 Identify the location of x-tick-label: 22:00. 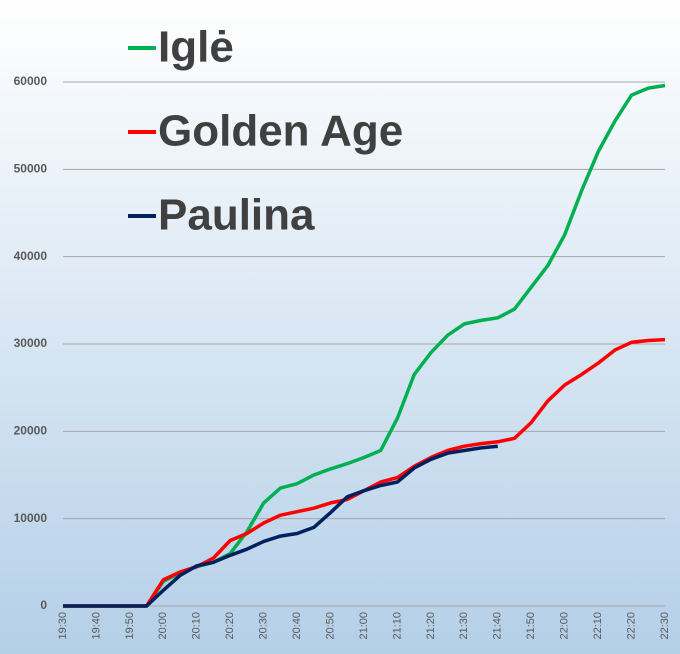
(565, 626).